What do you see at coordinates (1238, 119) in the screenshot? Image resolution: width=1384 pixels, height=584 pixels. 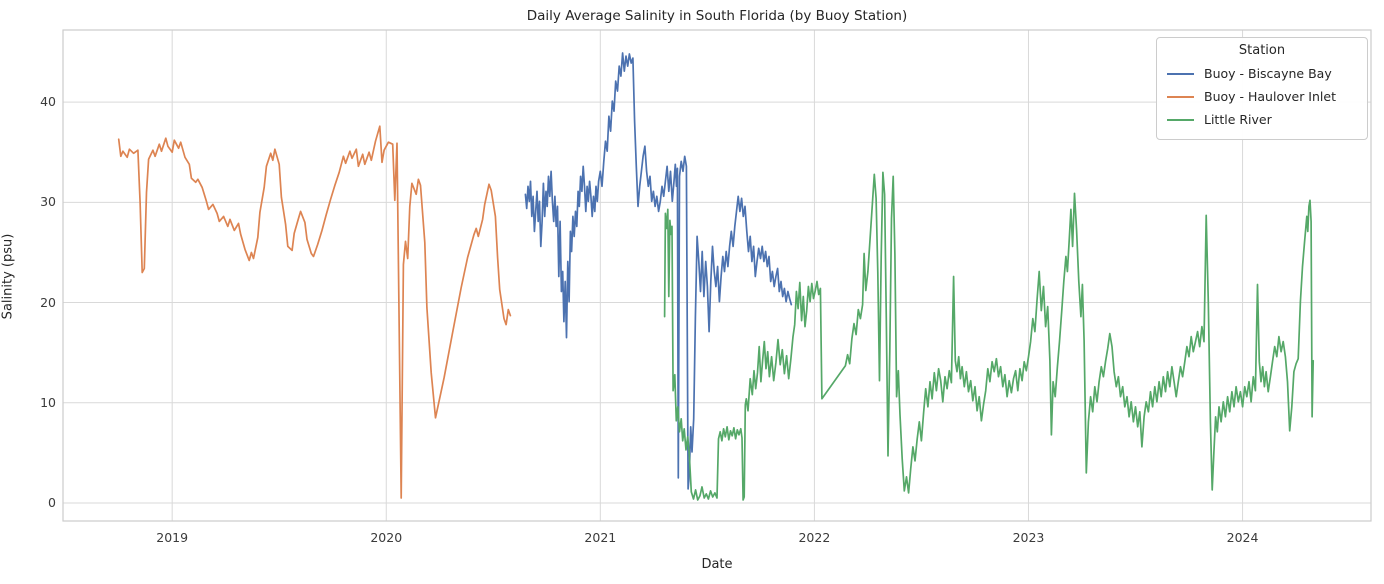 I see `legend-label-2: Little River` at bounding box center [1238, 119].